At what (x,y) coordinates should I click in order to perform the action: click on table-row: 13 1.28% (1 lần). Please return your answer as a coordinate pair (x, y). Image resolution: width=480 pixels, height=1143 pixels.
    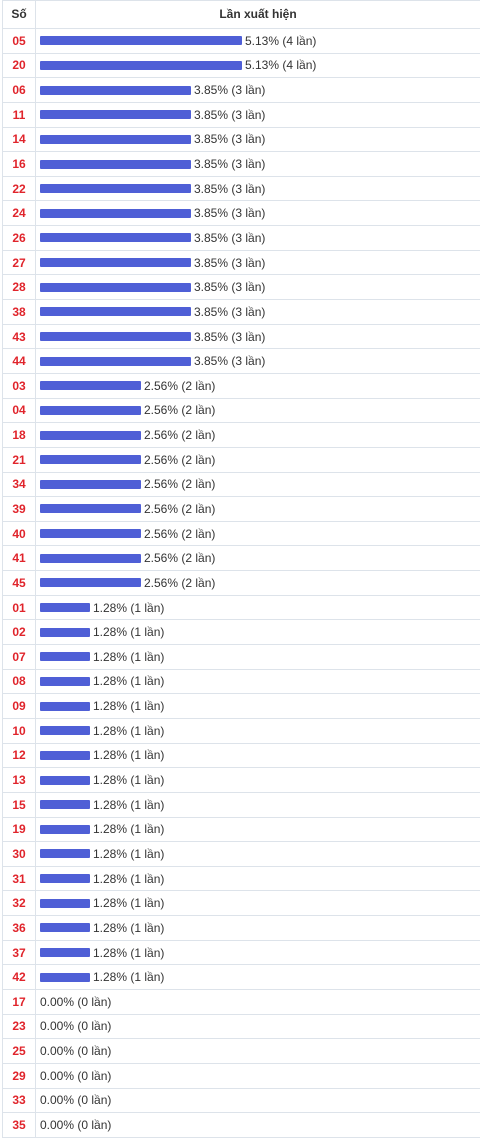
    Looking at the image, I should click on (241, 780).